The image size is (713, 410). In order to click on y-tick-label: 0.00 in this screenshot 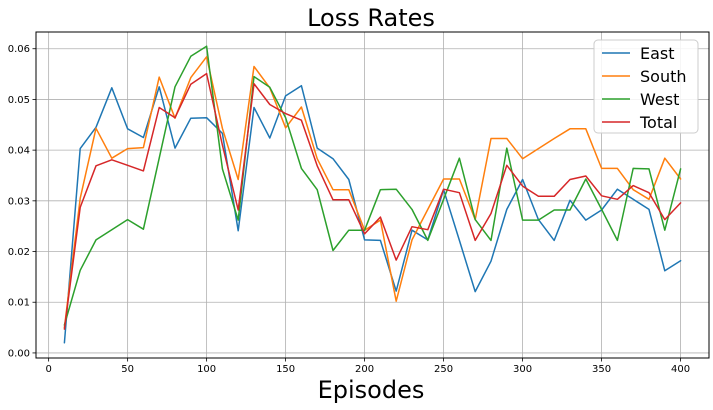, I will do `click(19, 353)`.